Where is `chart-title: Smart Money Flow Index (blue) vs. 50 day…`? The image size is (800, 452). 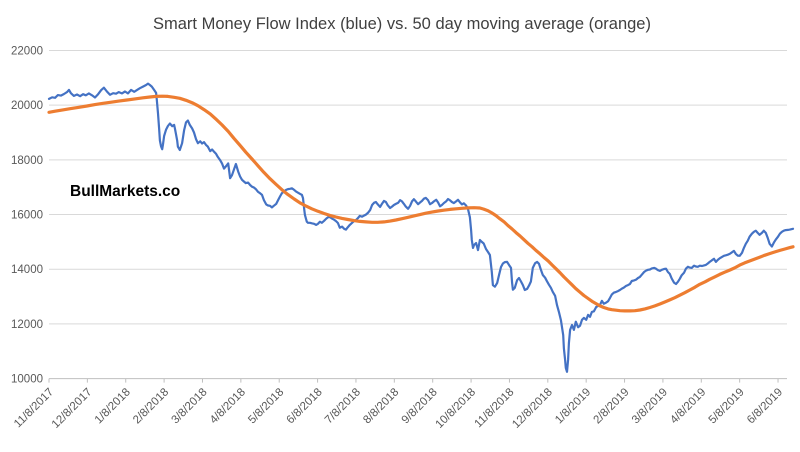 chart-title: Smart Money Flow Index (blue) vs. 50 day… is located at coordinates (402, 24).